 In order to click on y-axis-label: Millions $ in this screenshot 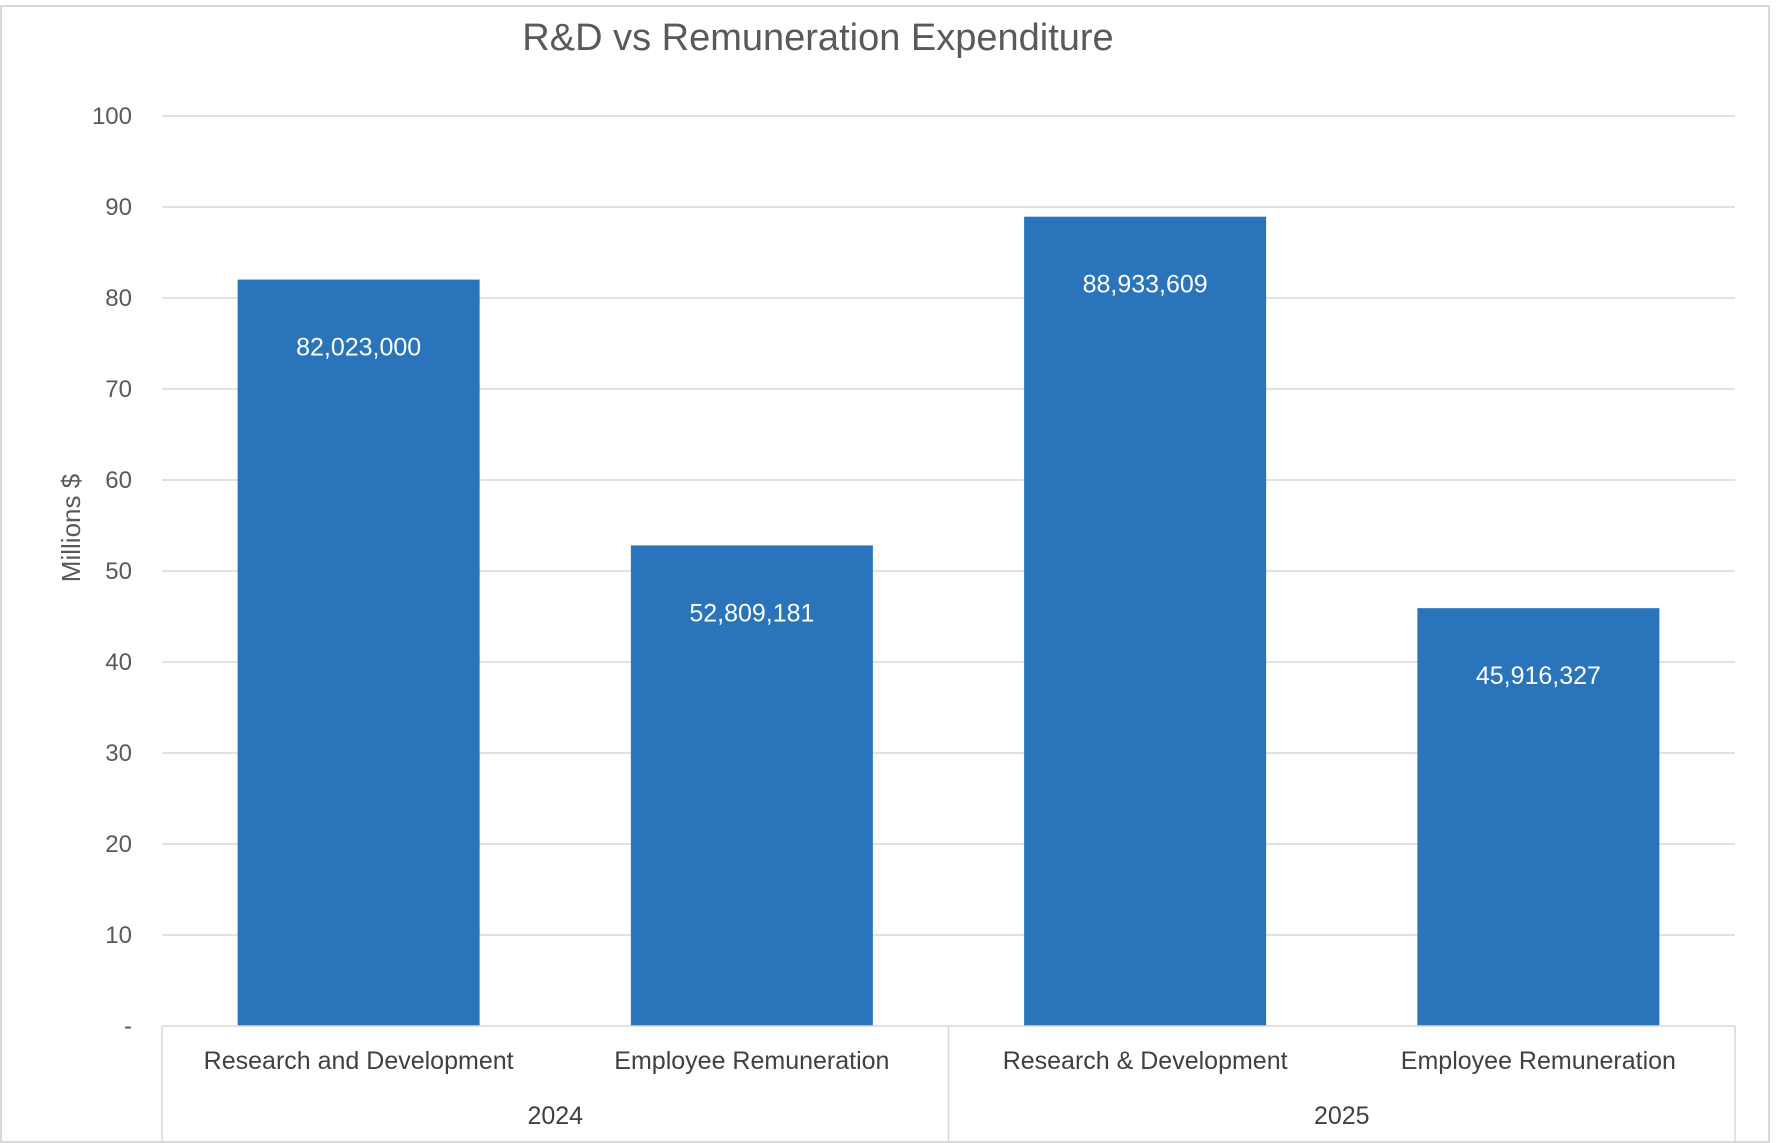, I will do `click(71, 527)`.